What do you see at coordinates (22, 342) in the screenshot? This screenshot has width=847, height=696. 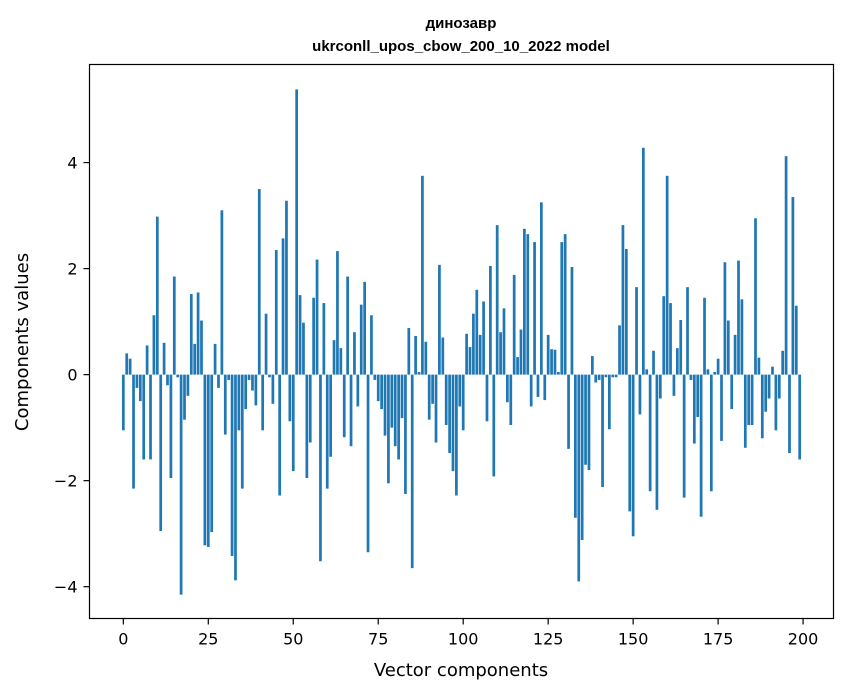 I see `y-axis-label: Components values` at bounding box center [22, 342].